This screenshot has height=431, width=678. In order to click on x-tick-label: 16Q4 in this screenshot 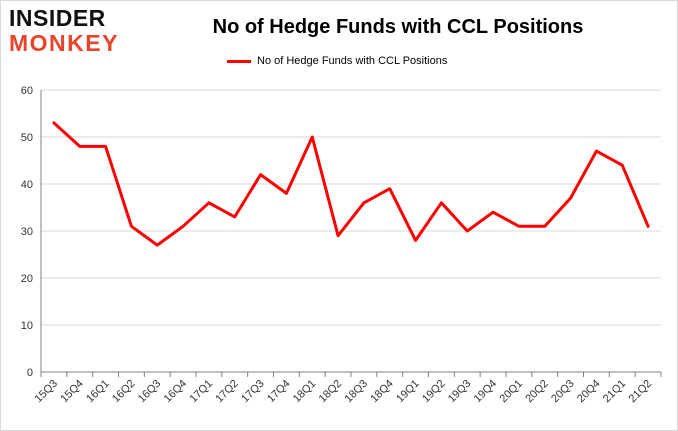, I will do `click(176, 392)`.